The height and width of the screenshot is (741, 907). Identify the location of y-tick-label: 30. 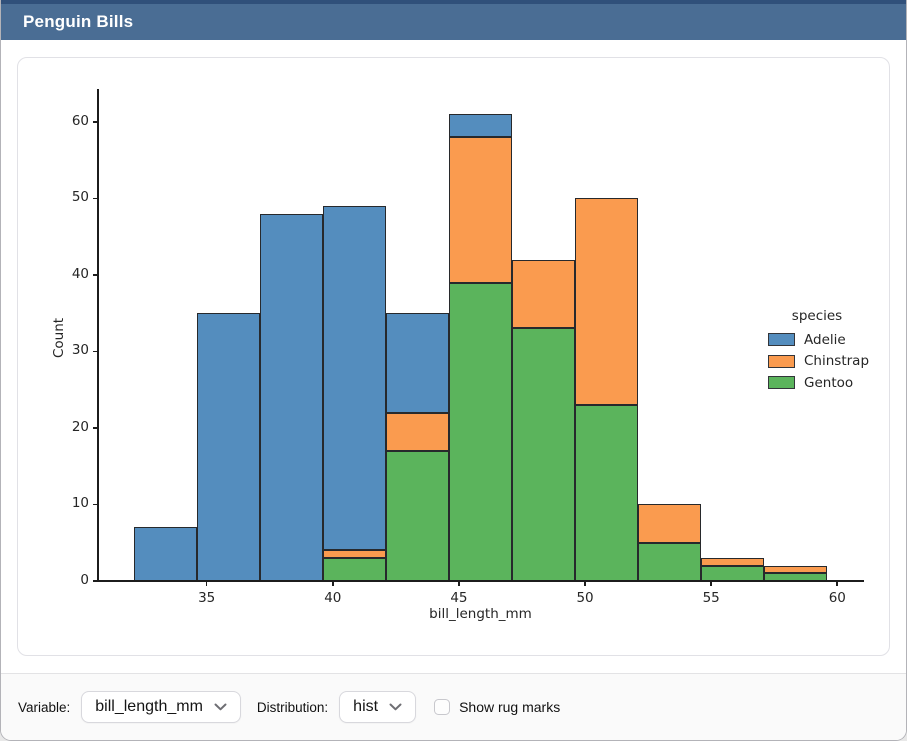
(80, 350).